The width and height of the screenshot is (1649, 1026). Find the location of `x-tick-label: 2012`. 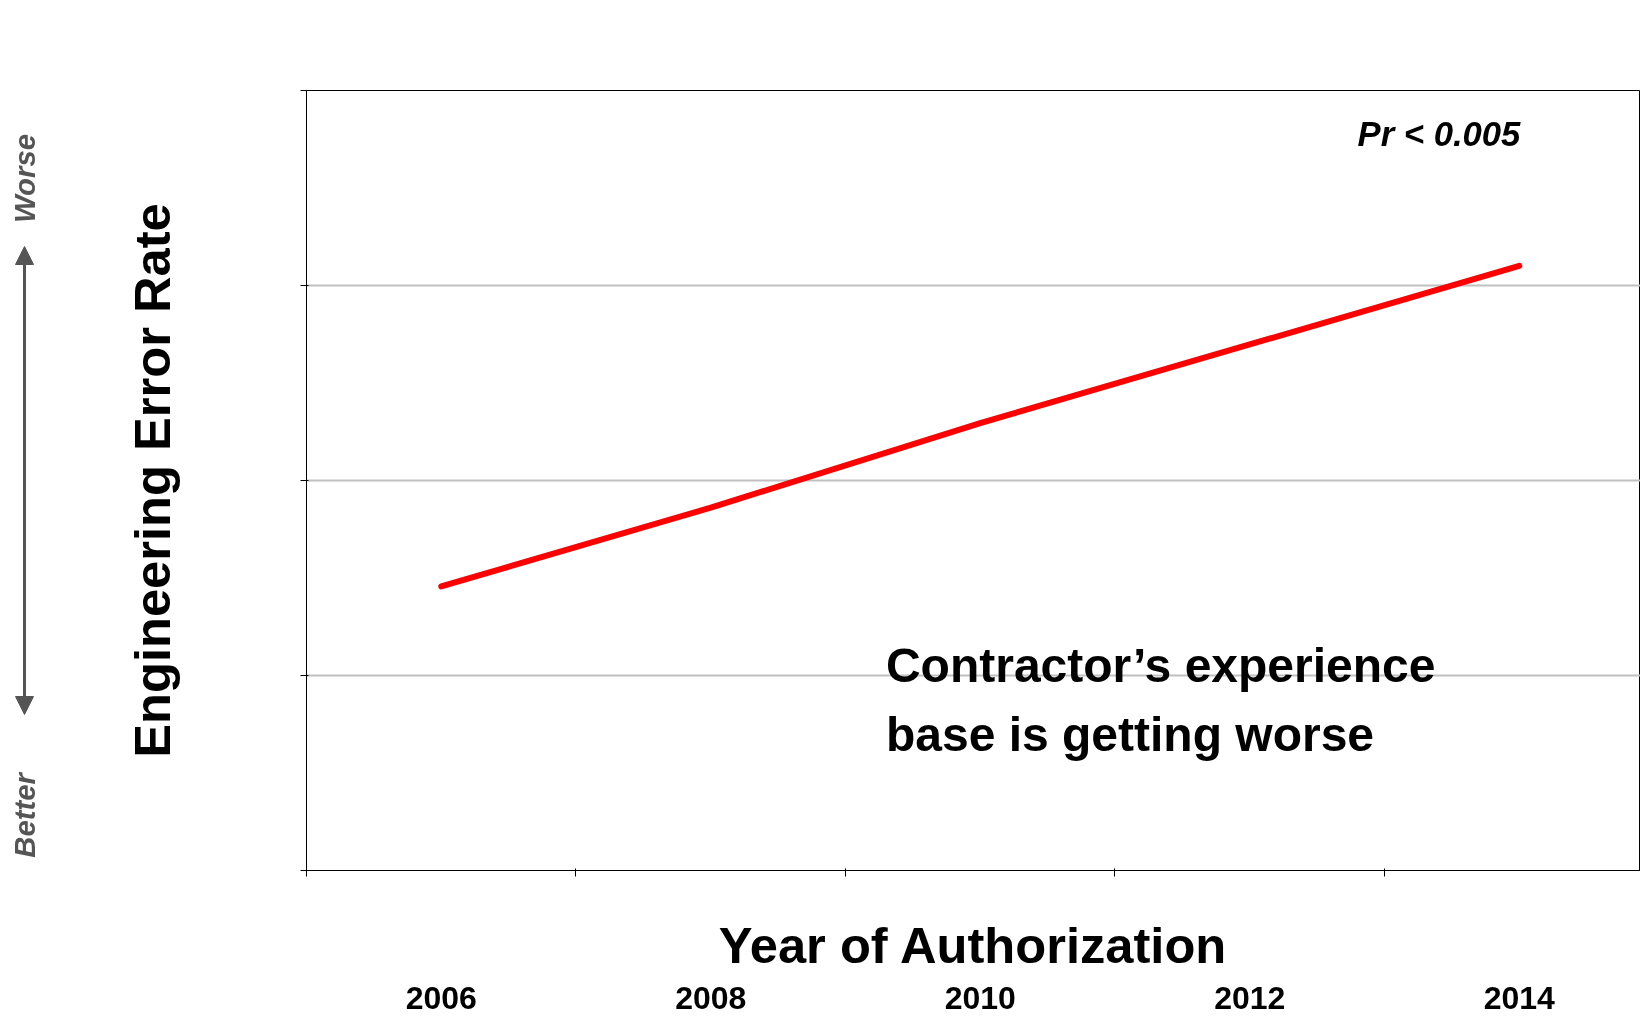

x-tick-label: 2012 is located at coordinates (1250, 997).